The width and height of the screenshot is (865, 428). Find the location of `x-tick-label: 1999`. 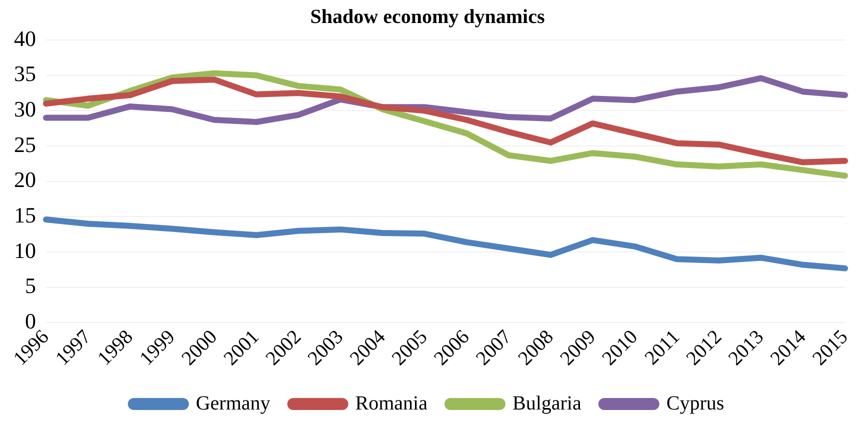

x-tick-label: 1999 is located at coordinates (158, 348).